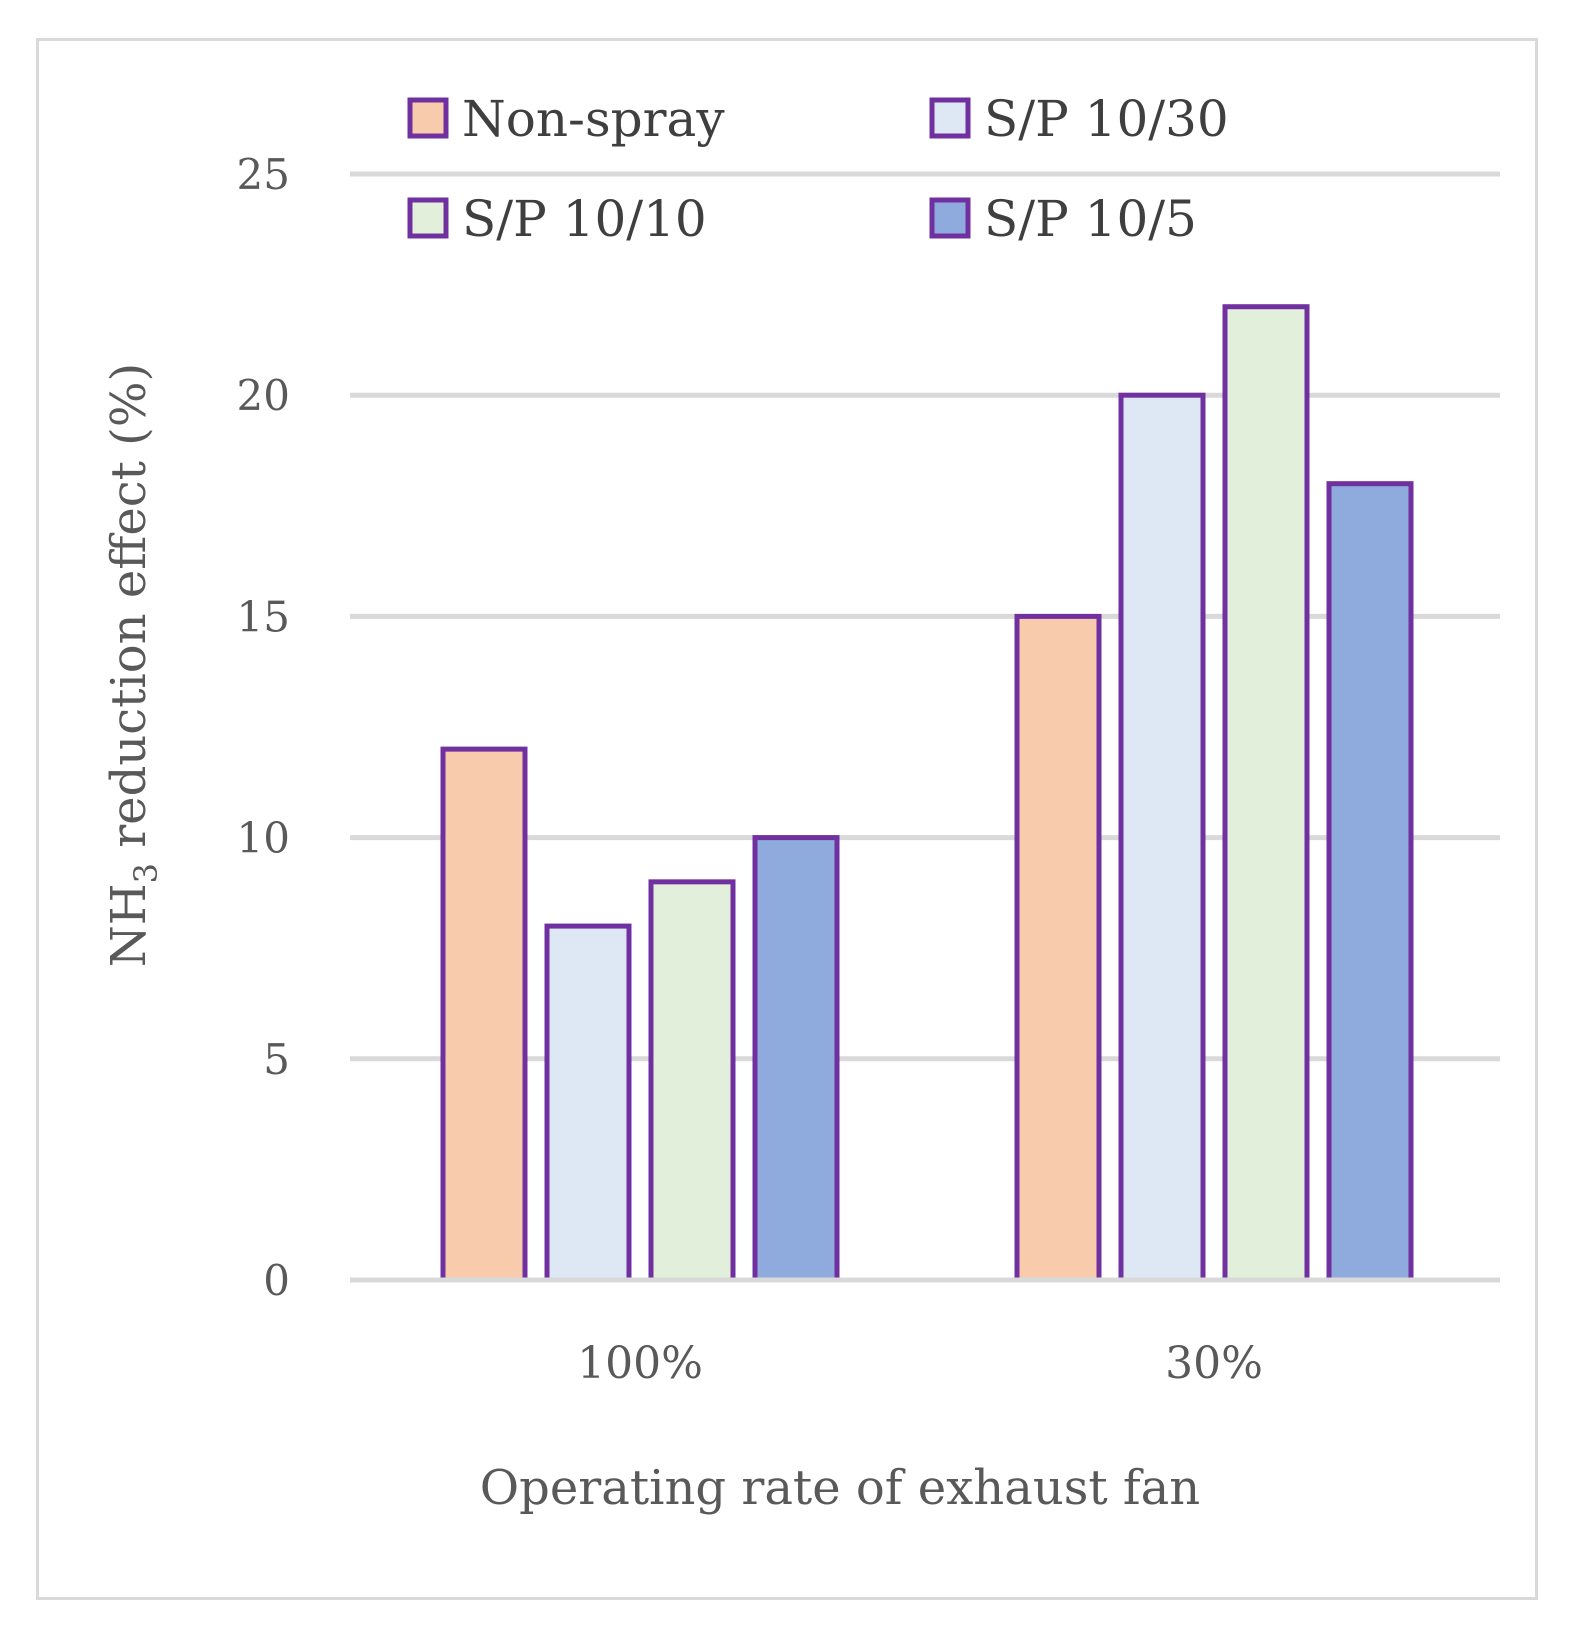 Image resolution: width=1590 pixels, height=1644 pixels. What do you see at coordinates (146, 873) in the screenshot?
I see `y-axis-title-subscript: 3` at bounding box center [146, 873].